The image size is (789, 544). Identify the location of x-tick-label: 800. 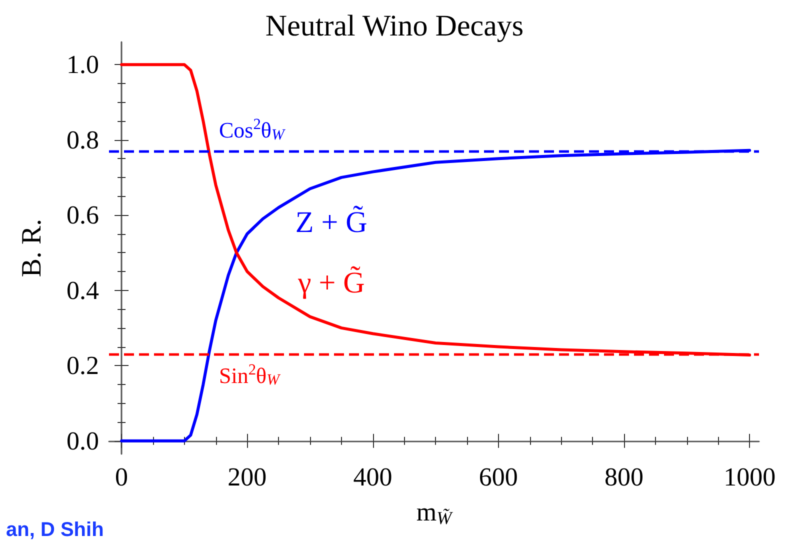
(624, 477).